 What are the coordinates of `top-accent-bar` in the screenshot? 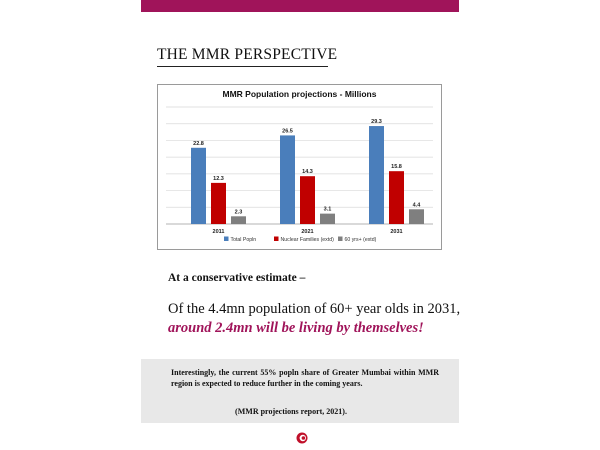 It's located at (300, 6).